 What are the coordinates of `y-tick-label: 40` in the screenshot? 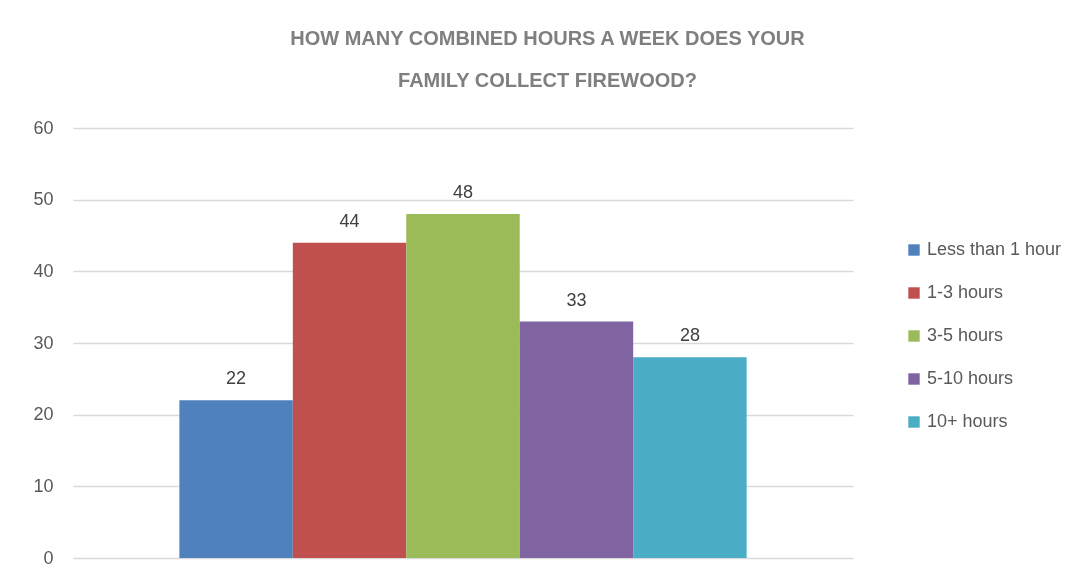 It's located at (43, 270).